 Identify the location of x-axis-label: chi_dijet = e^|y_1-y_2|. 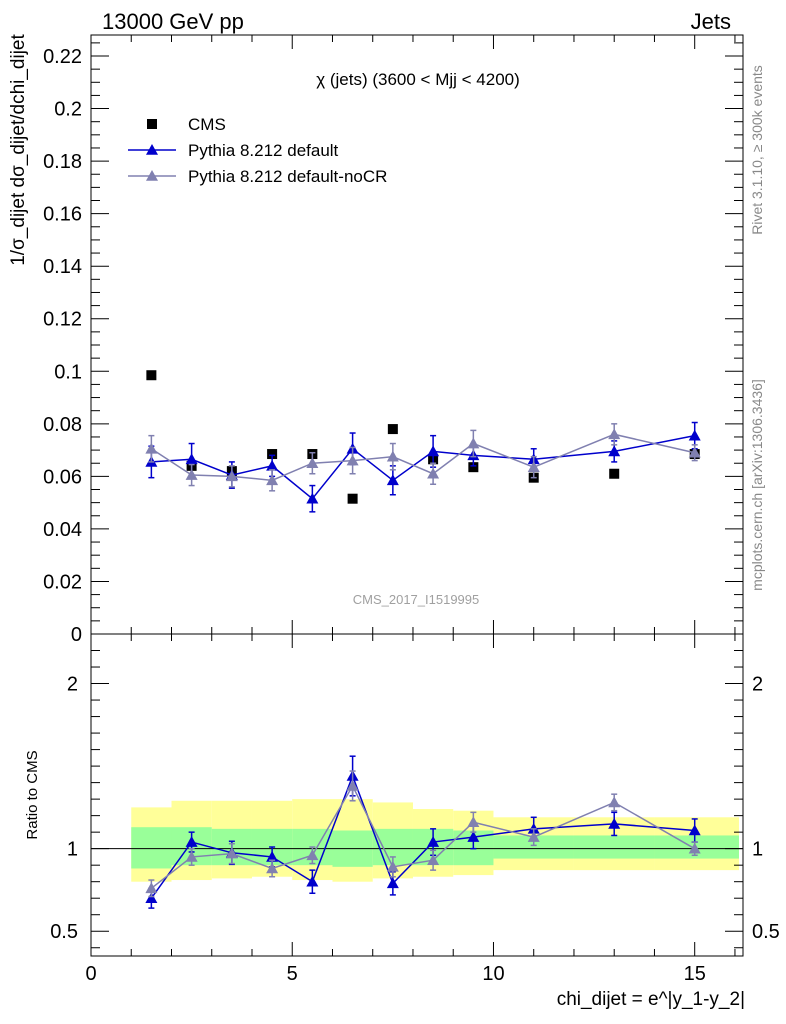
(651, 999).